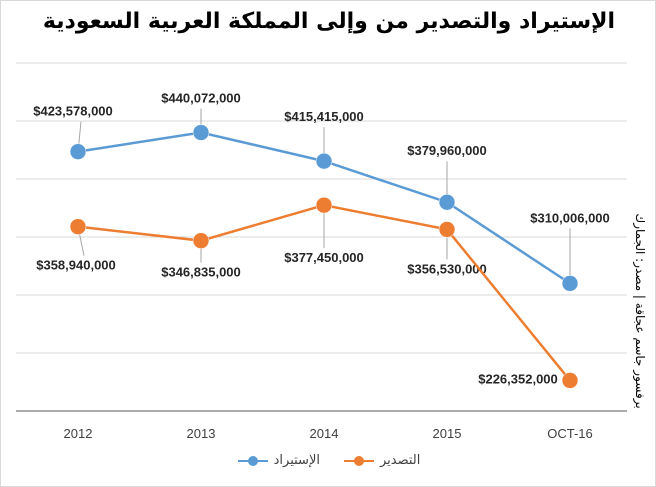 The image size is (656, 487). Describe the element at coordinates (201, 272) in the screenshot. I see `data-label-exports: $346,835,000` at that location.